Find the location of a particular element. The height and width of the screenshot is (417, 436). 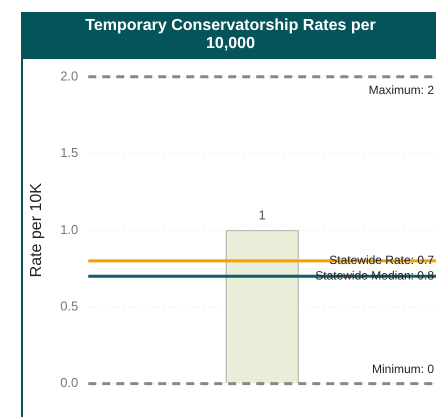

y-axis-title: Rate per 10K is located at coordinates (37, 230).